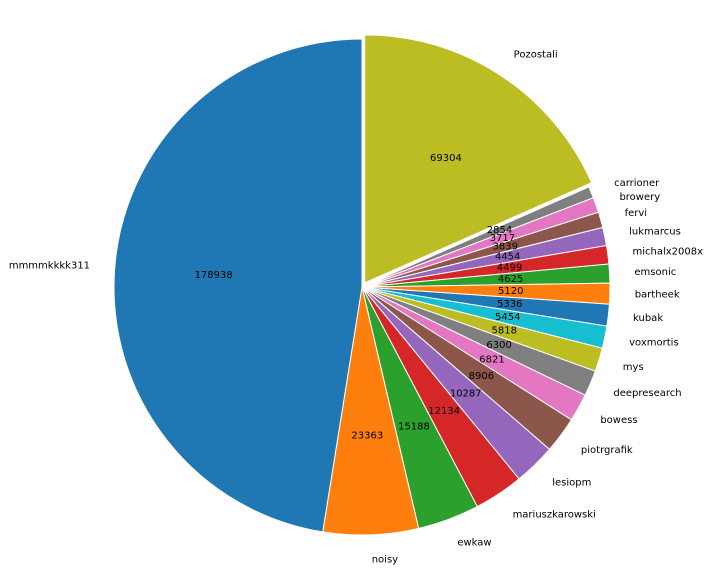  What do you see at coordinates (491, 359) in the screenshot?
I see `slice-value-bowess: 6821` at bounding box center [491, 359].